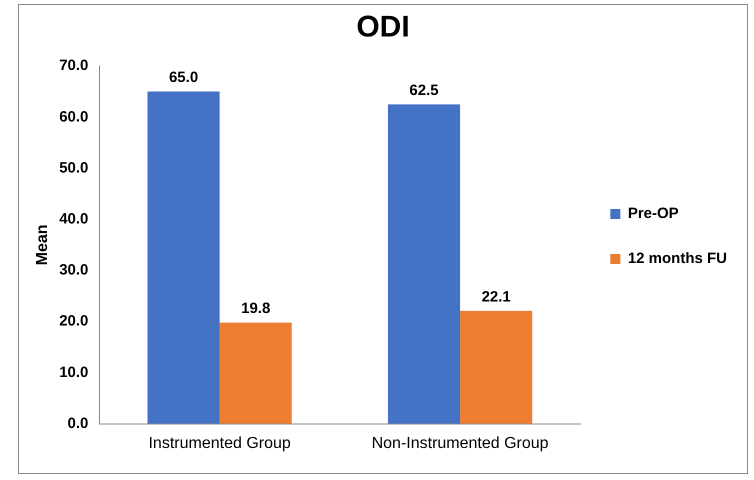 This screenshot has height=480, width=754. Describe the element at coordinates (424, 90) in the screenshot. I see `data-label: 62.5` at that location.